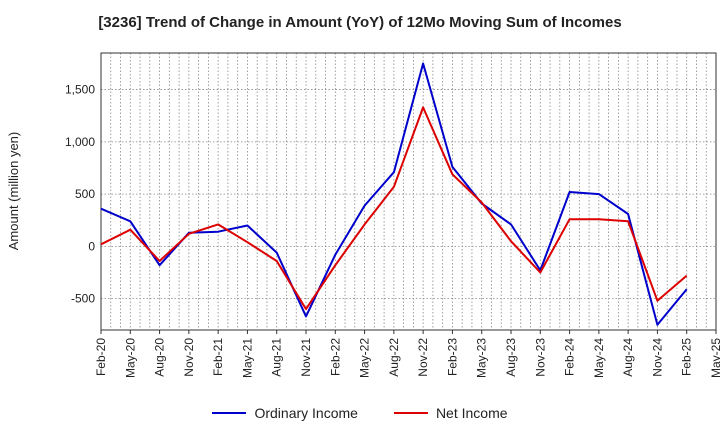 The width and height of the screenshot is (720, 440). I want to click on x-tick-label: Feb-23, so click(452, 357).